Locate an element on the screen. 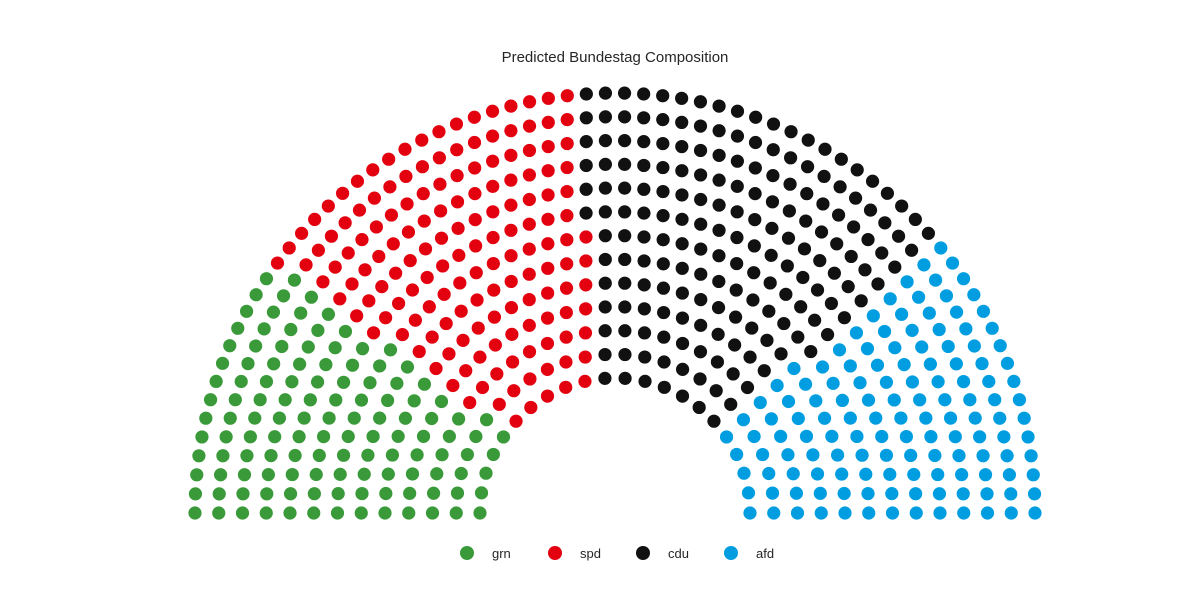 The height and width of the screenshot is (600, 1200). legend-label-cdu: cdu is located at coordinates (678, 553).